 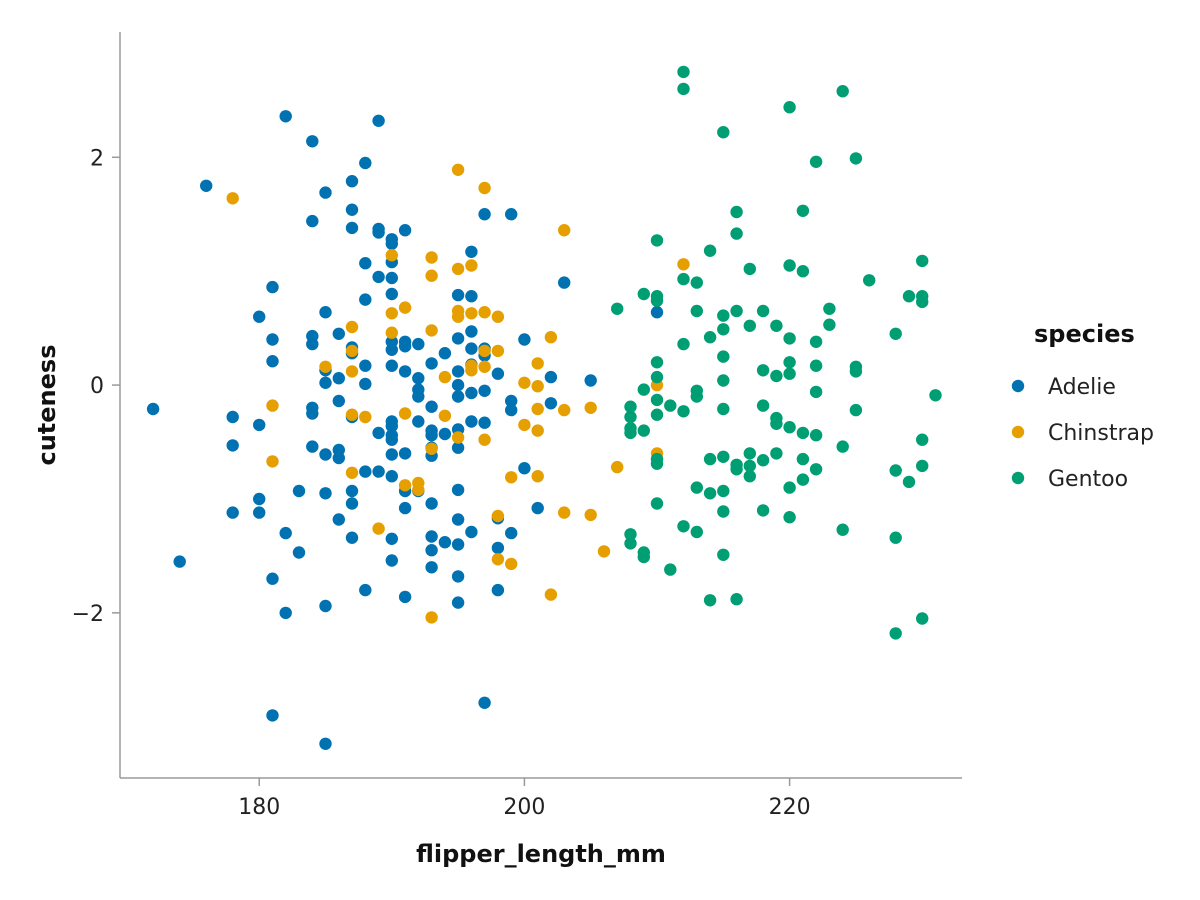 What do you see at coordinates (259, 807) in the screenshot?
I see `x-tick-label: 180` at bounding box center [259, 807].